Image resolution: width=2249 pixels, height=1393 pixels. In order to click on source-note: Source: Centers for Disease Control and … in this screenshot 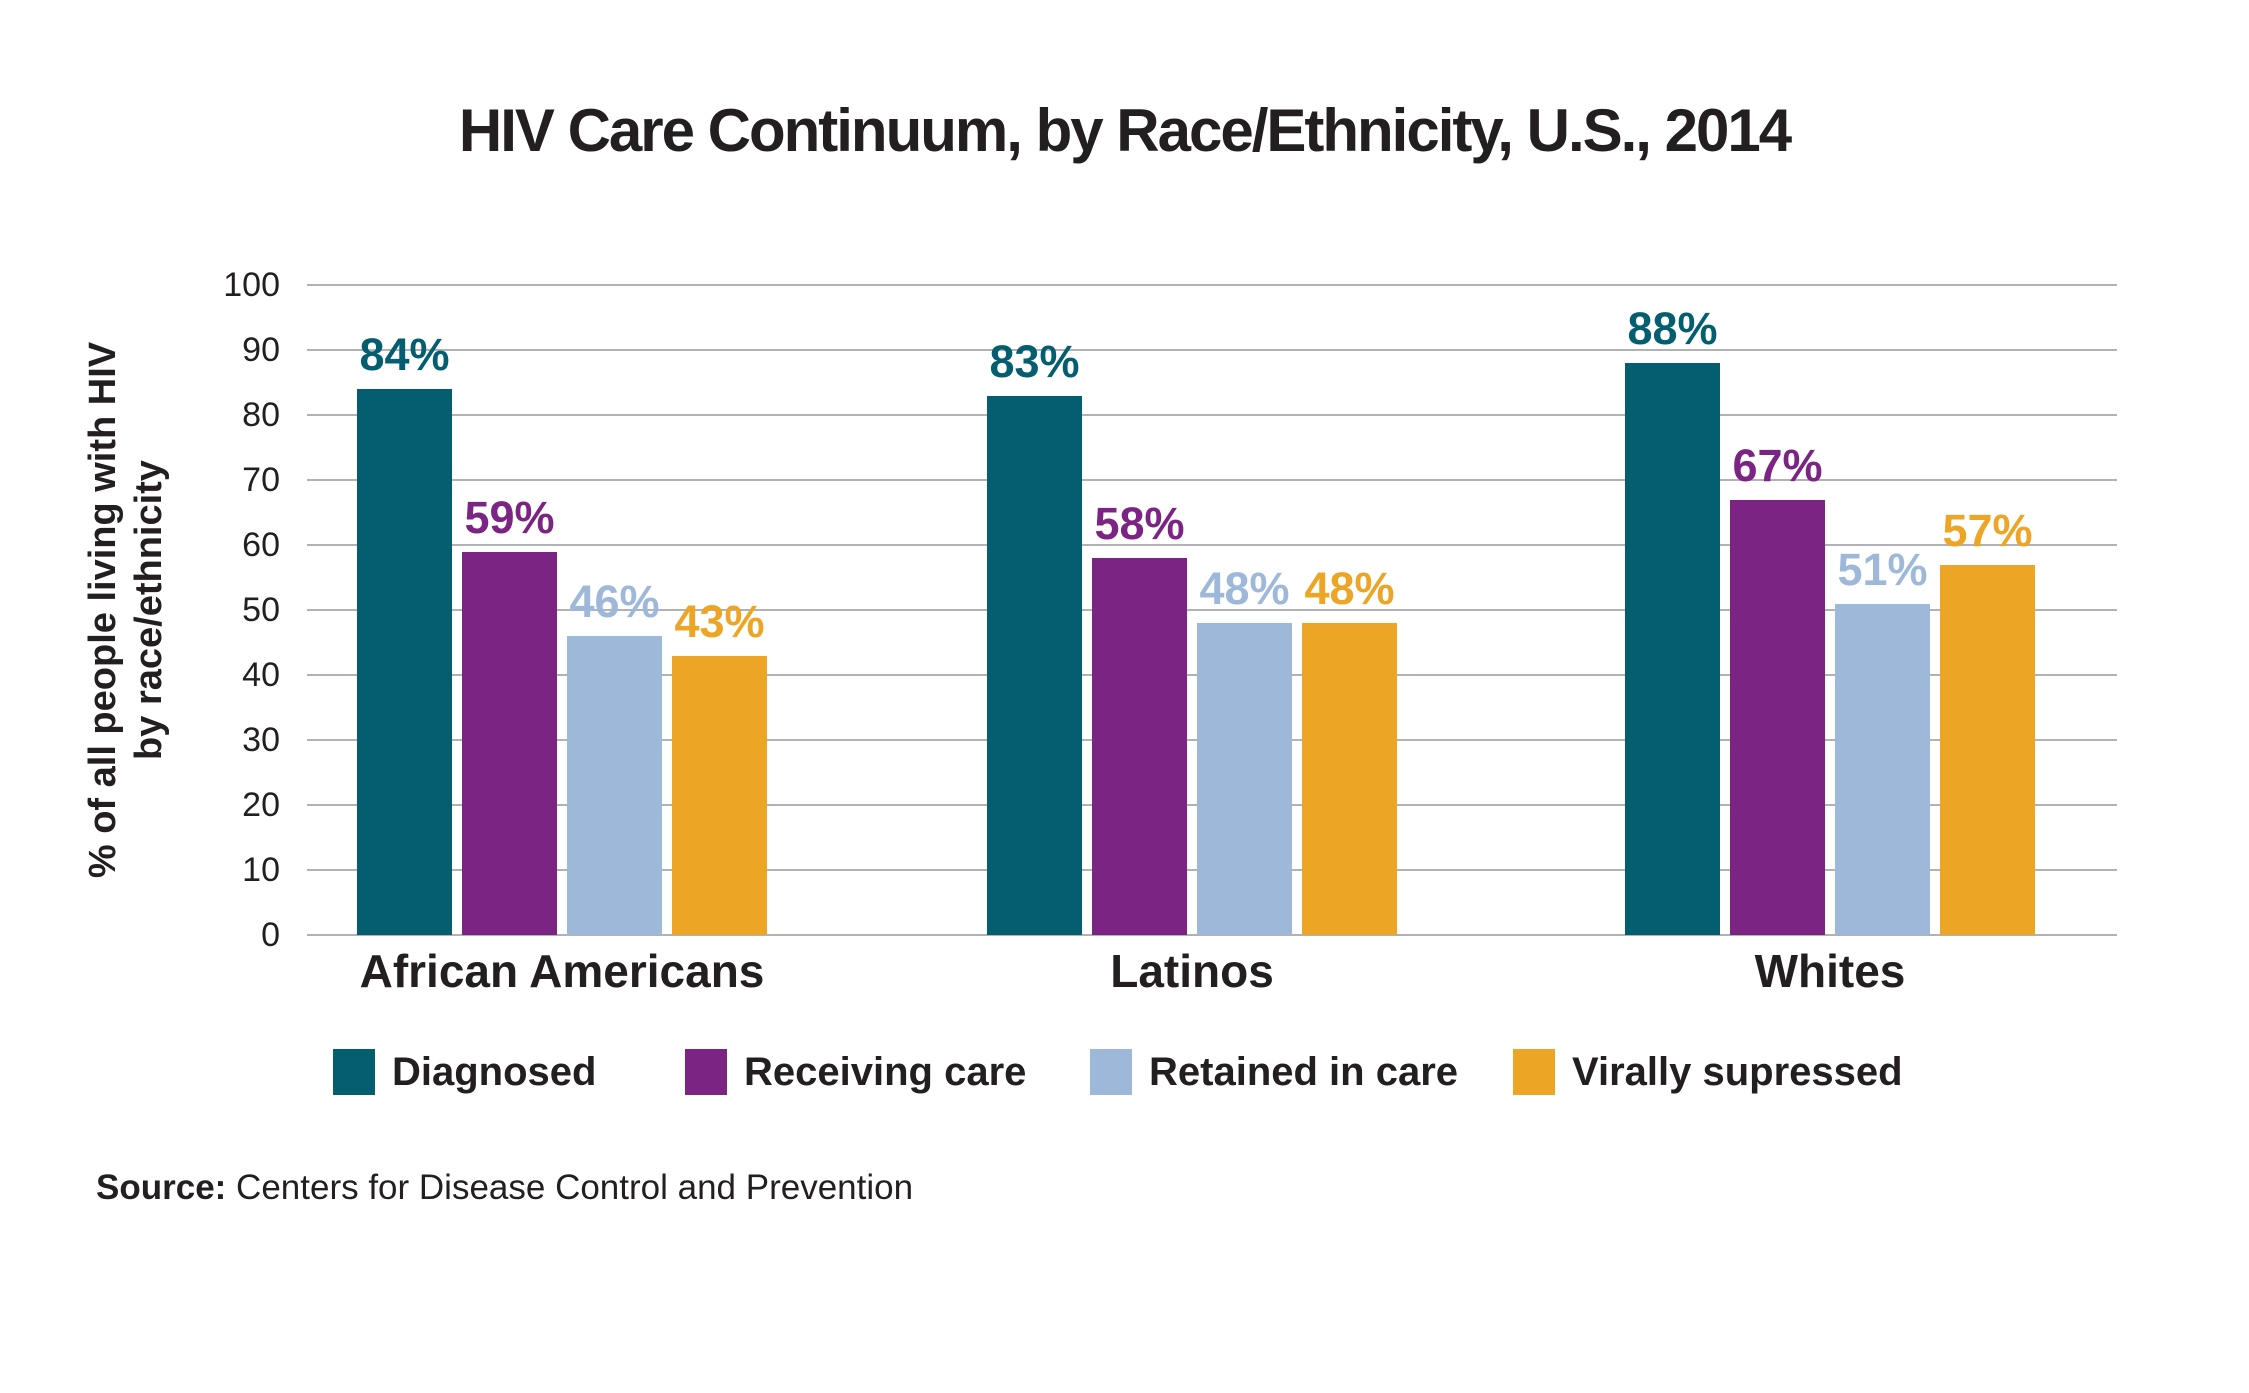, I will do `click(504, 1188)`.